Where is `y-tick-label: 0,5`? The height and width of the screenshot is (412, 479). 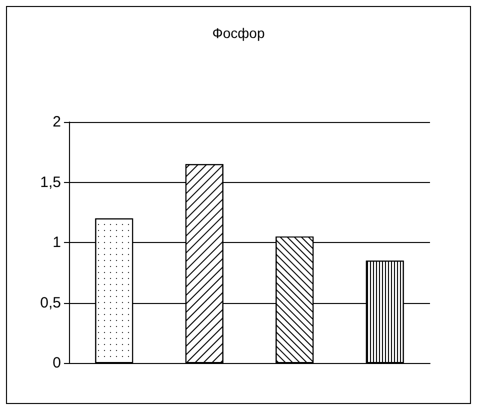
y-tick-label: 0,5 is located at coordinates (50, 303).